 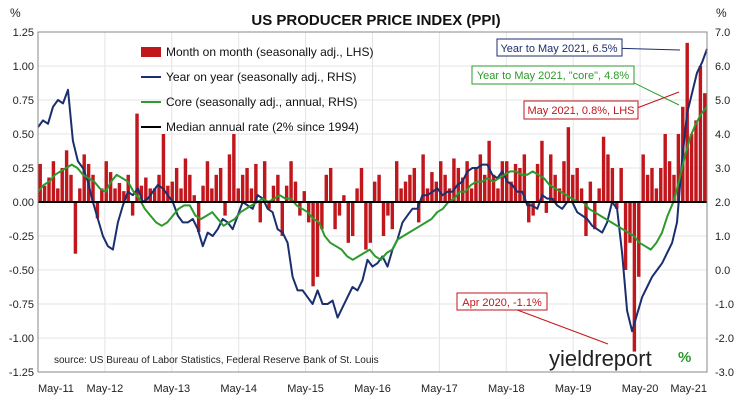 I want to click on x-tick-label: May-12, so click(x=105, y=389).